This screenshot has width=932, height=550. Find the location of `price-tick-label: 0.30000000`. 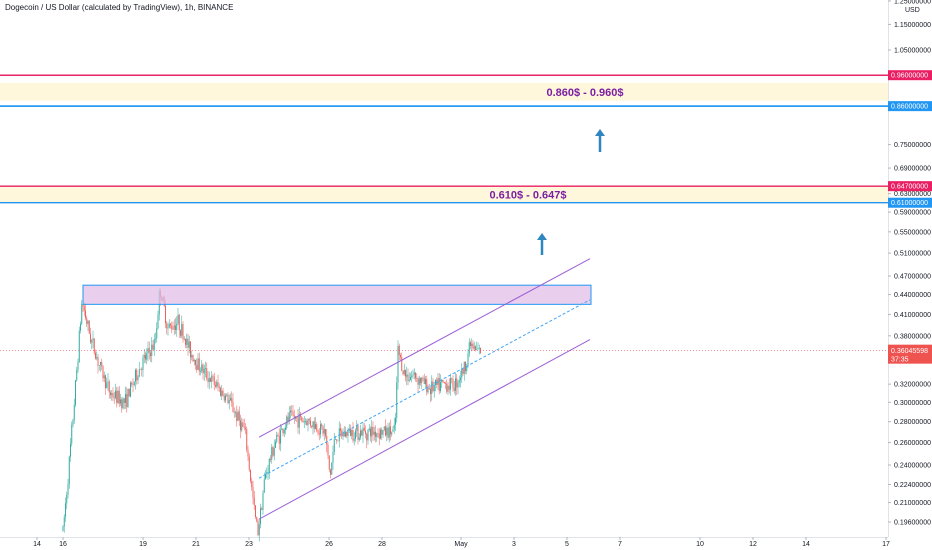

price-tick-label: 0.30000000 is located at coordinates (912, 403).